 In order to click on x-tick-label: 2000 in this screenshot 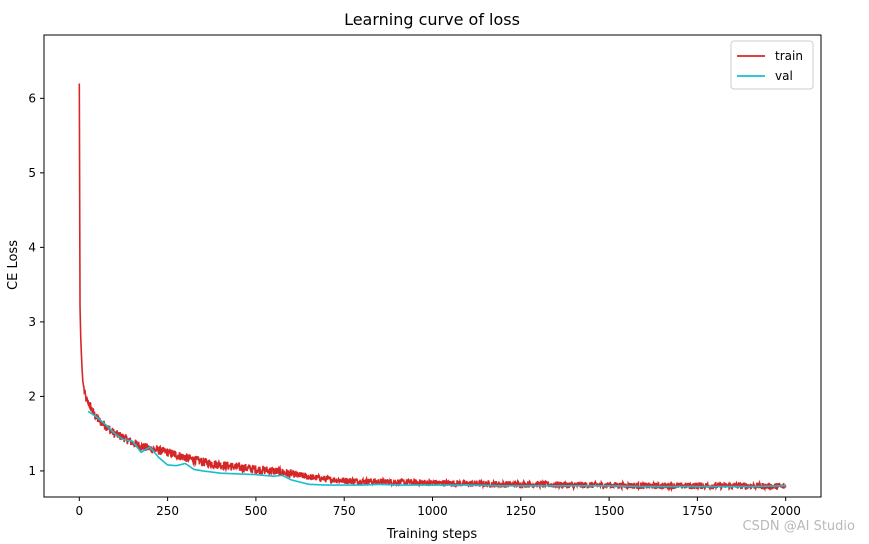, I will do `click(785, 511)`.